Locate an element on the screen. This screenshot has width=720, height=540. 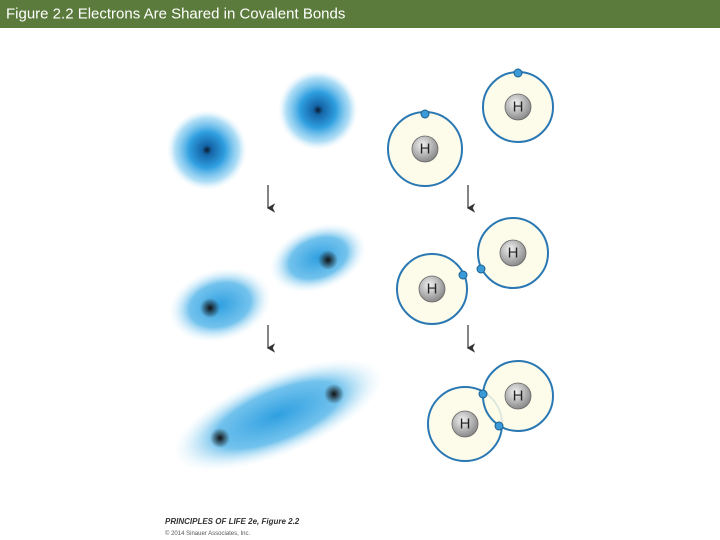
arrows is located at coordinates (371, 269).